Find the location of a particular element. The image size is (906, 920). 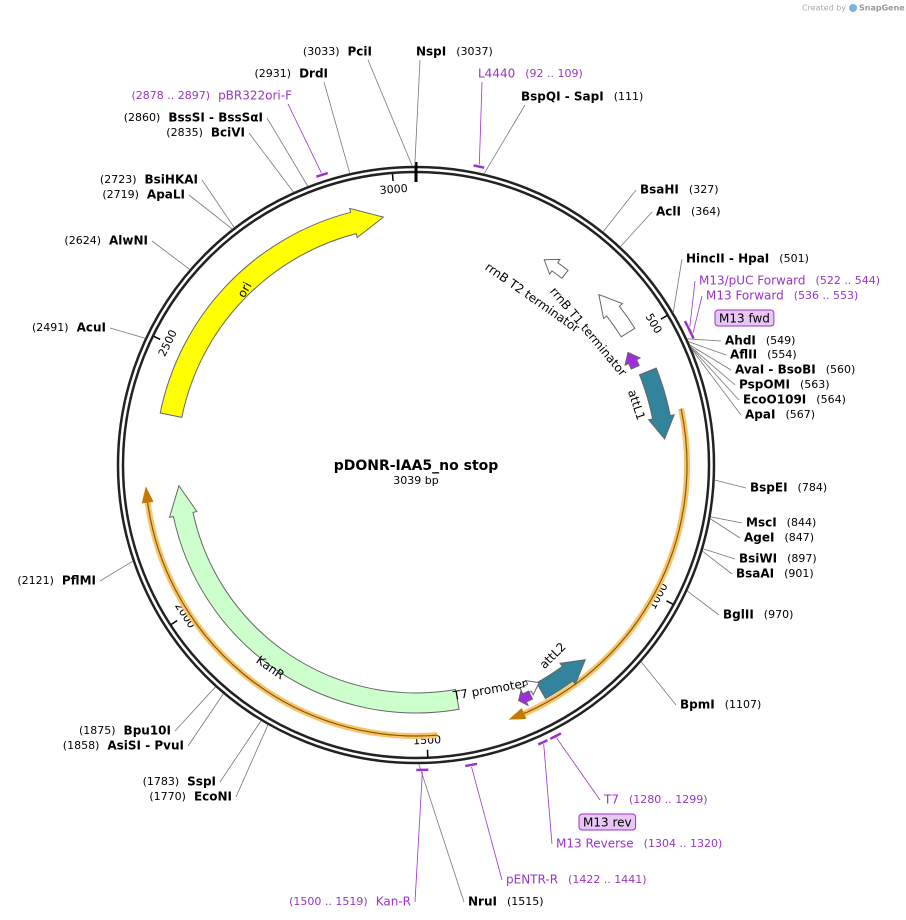

enzyme-position: (2931) is located at coordinates (272, 73).